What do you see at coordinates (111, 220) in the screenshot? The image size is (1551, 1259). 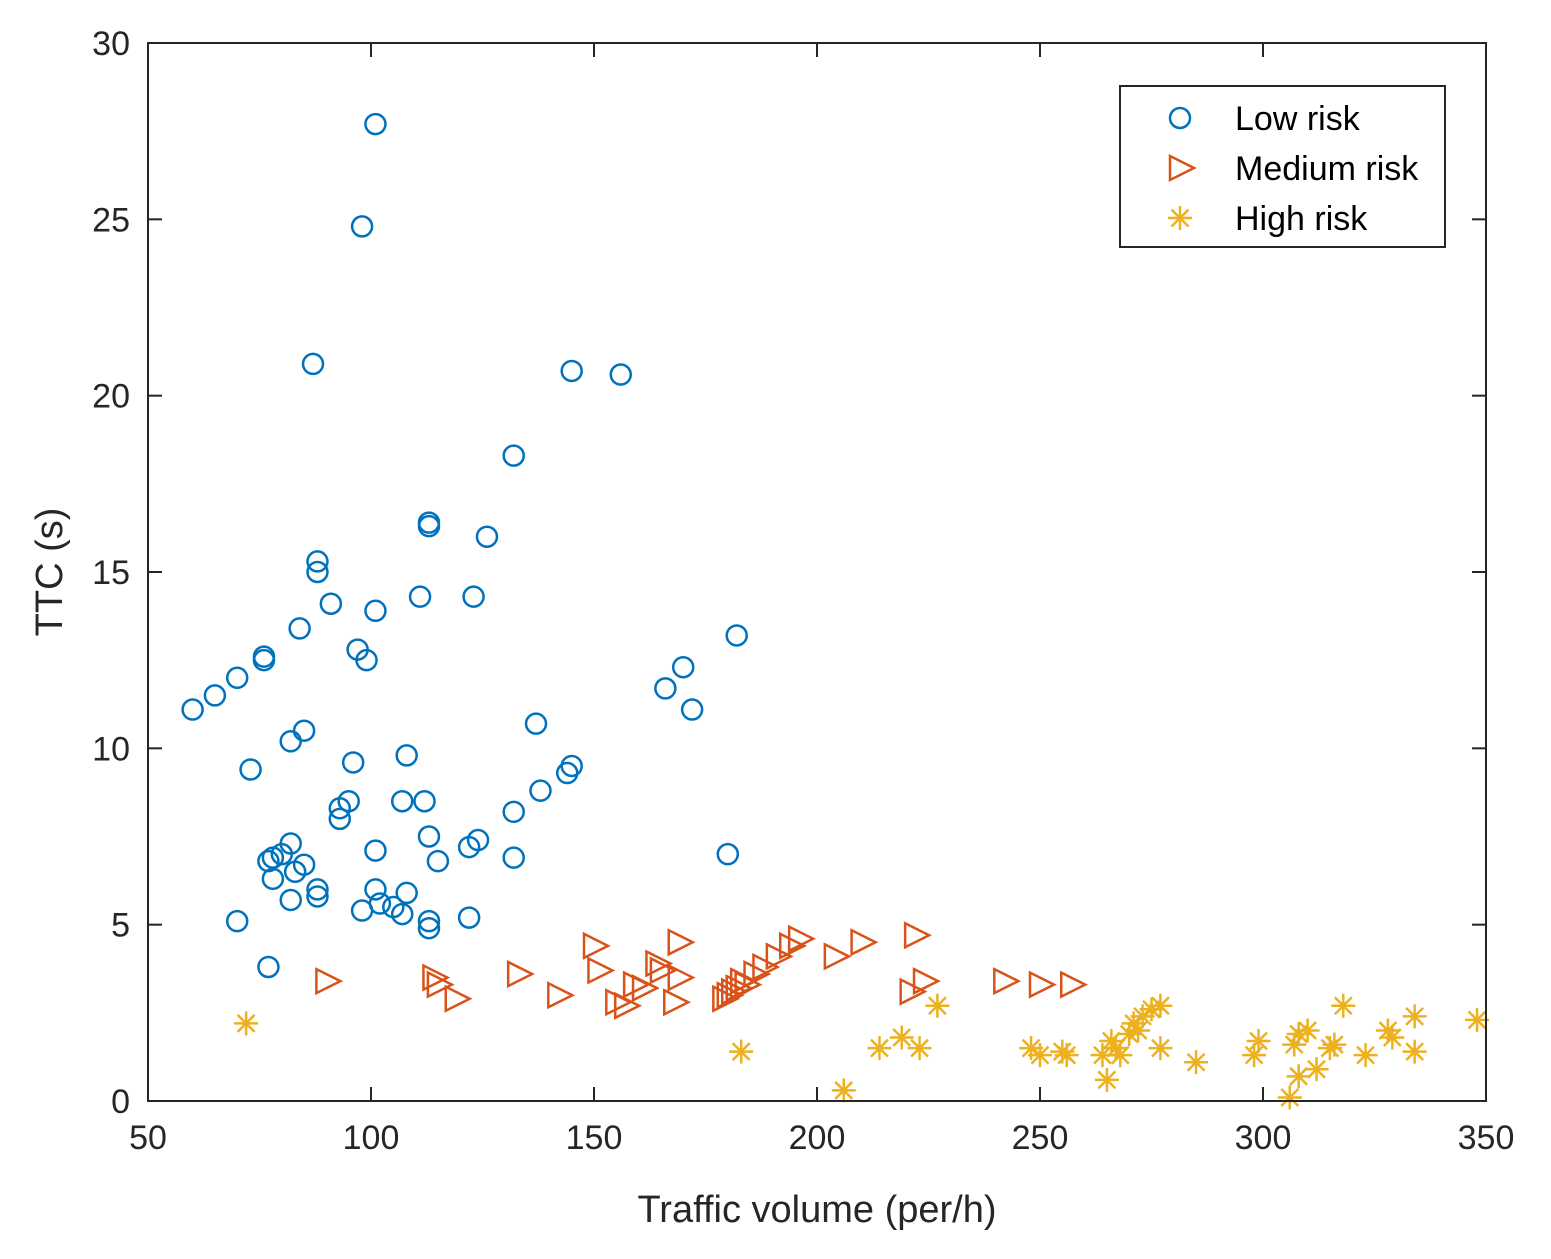 I see `y-tick-label: 25` at bounding box center [111, 220].